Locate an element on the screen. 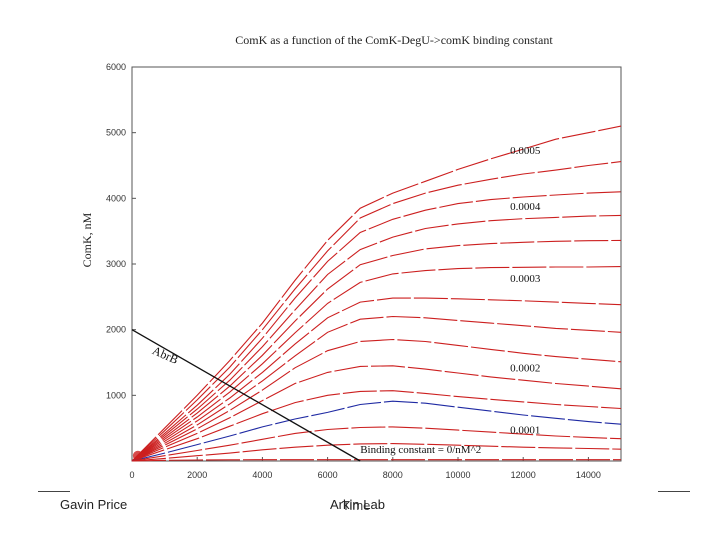 Image resolution: width=720 pixels, height=540 pixels. x-tick-label: 8000 is located at coordinates (393, 475).